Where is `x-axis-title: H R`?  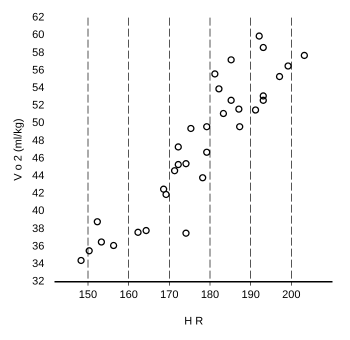 x-axis-title: H R is located at coordinates (194, 321).